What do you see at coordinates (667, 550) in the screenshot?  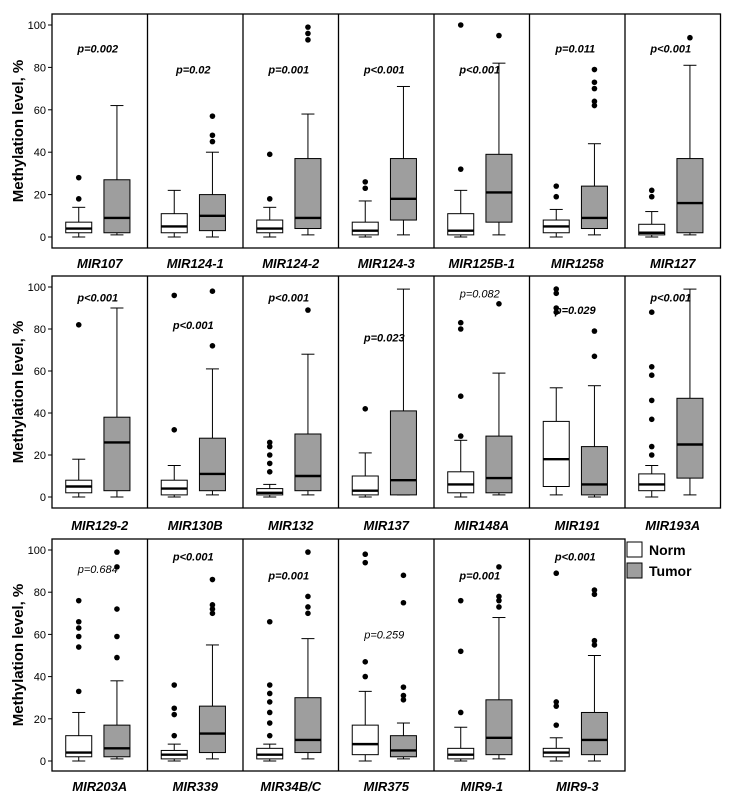 I see `legend-label-norm: Norm` at bounding box center [667, 550].